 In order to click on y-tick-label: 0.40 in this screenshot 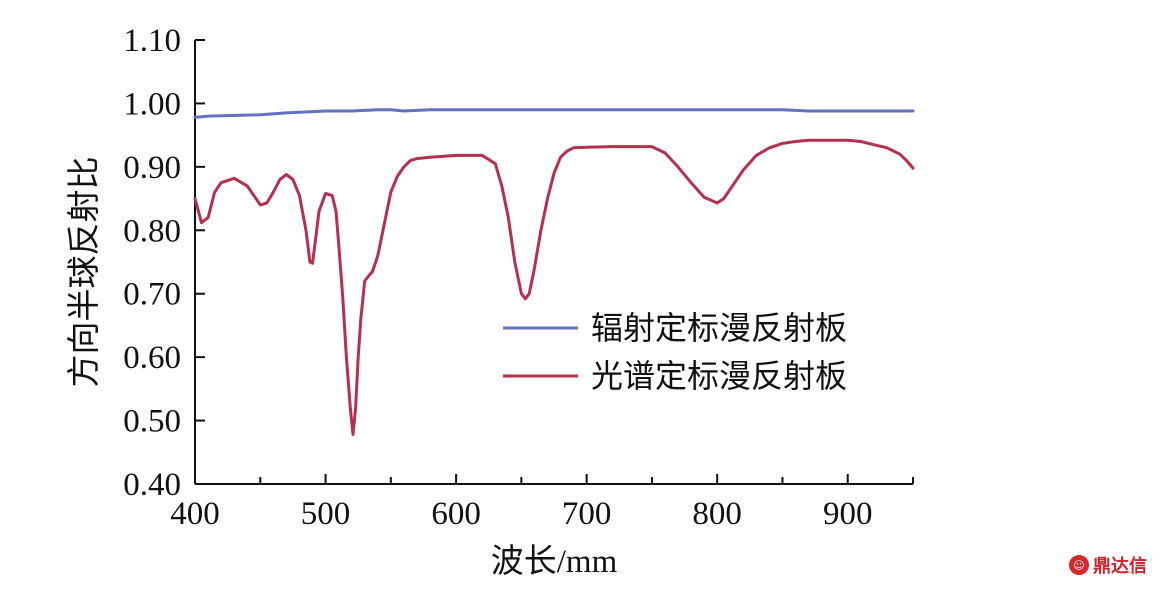, I will do `click(152, 485)`.